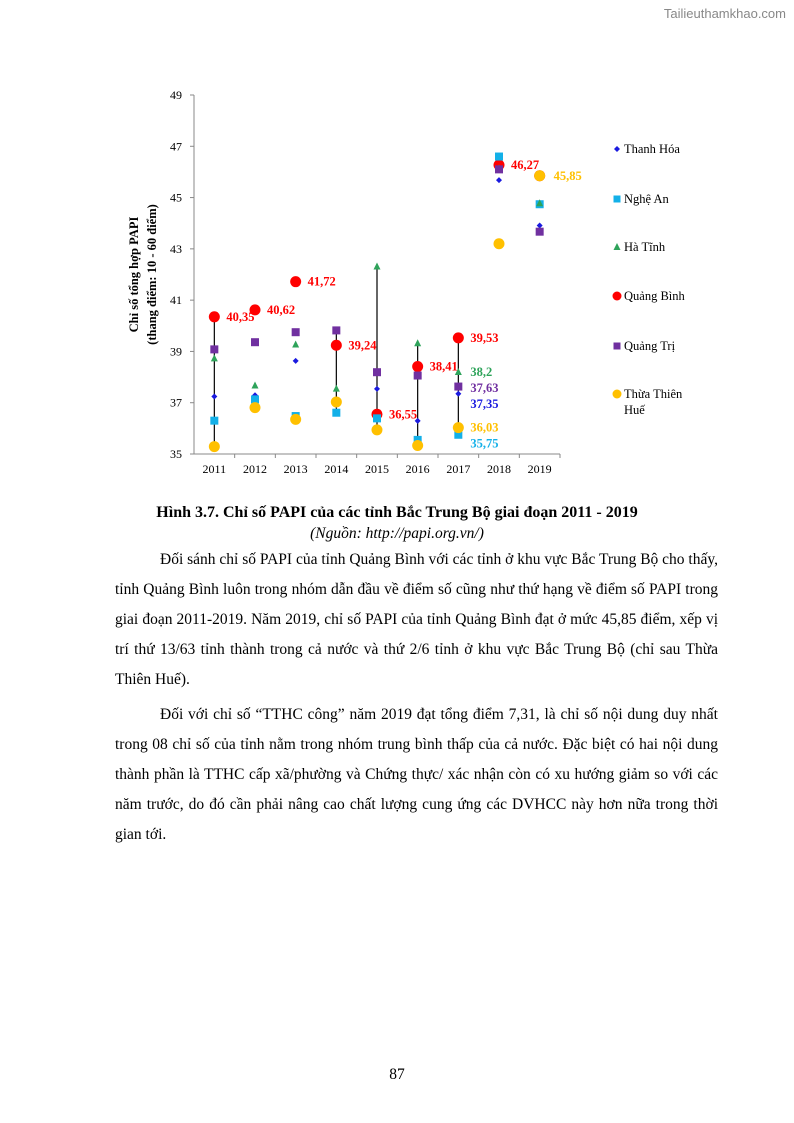  What do you see at coordinates (240, 317) in the screenshot?
I see `data-label: 40,35` at bounding box center [240, 317].